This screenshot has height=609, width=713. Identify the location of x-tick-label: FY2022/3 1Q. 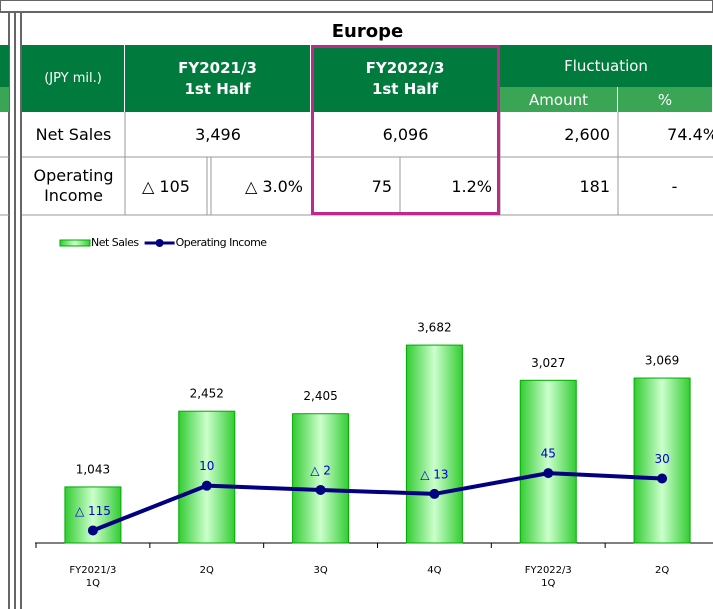
(548, 577).